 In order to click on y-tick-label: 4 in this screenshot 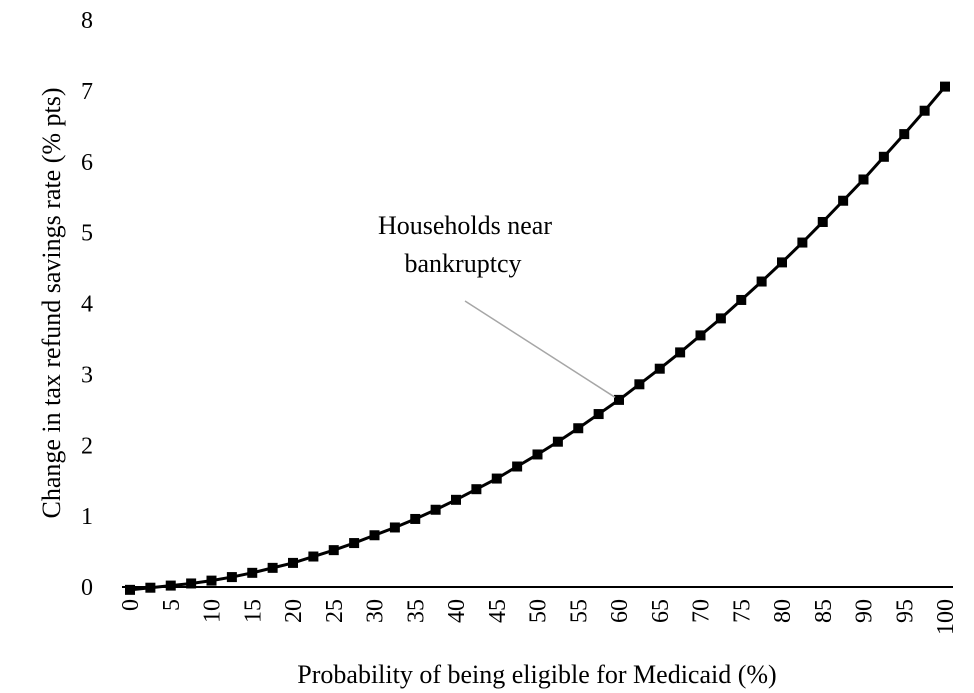, I will do `click(87, 305)`.